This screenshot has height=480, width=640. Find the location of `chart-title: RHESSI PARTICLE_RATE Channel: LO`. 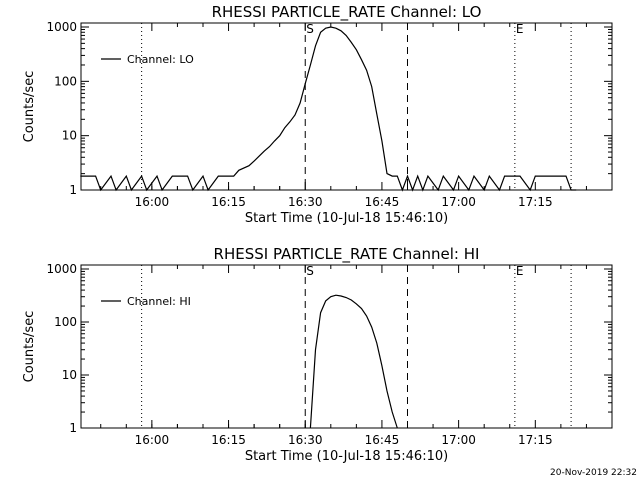

chart-title: RHESSI PARTICLE_RATE Channel: LO is located at coordinates (347, 12).